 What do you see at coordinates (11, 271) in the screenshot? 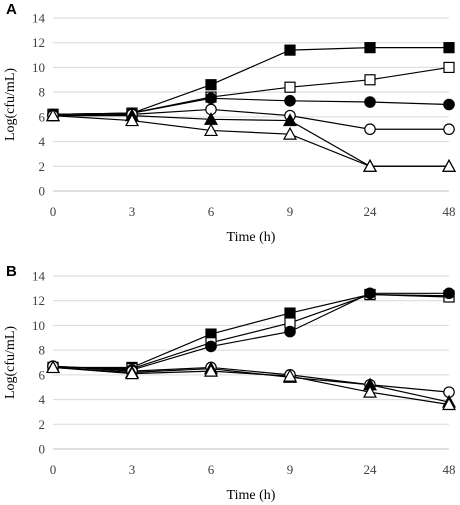
I see `panel-letter: B` at bounding box center [11, 271].